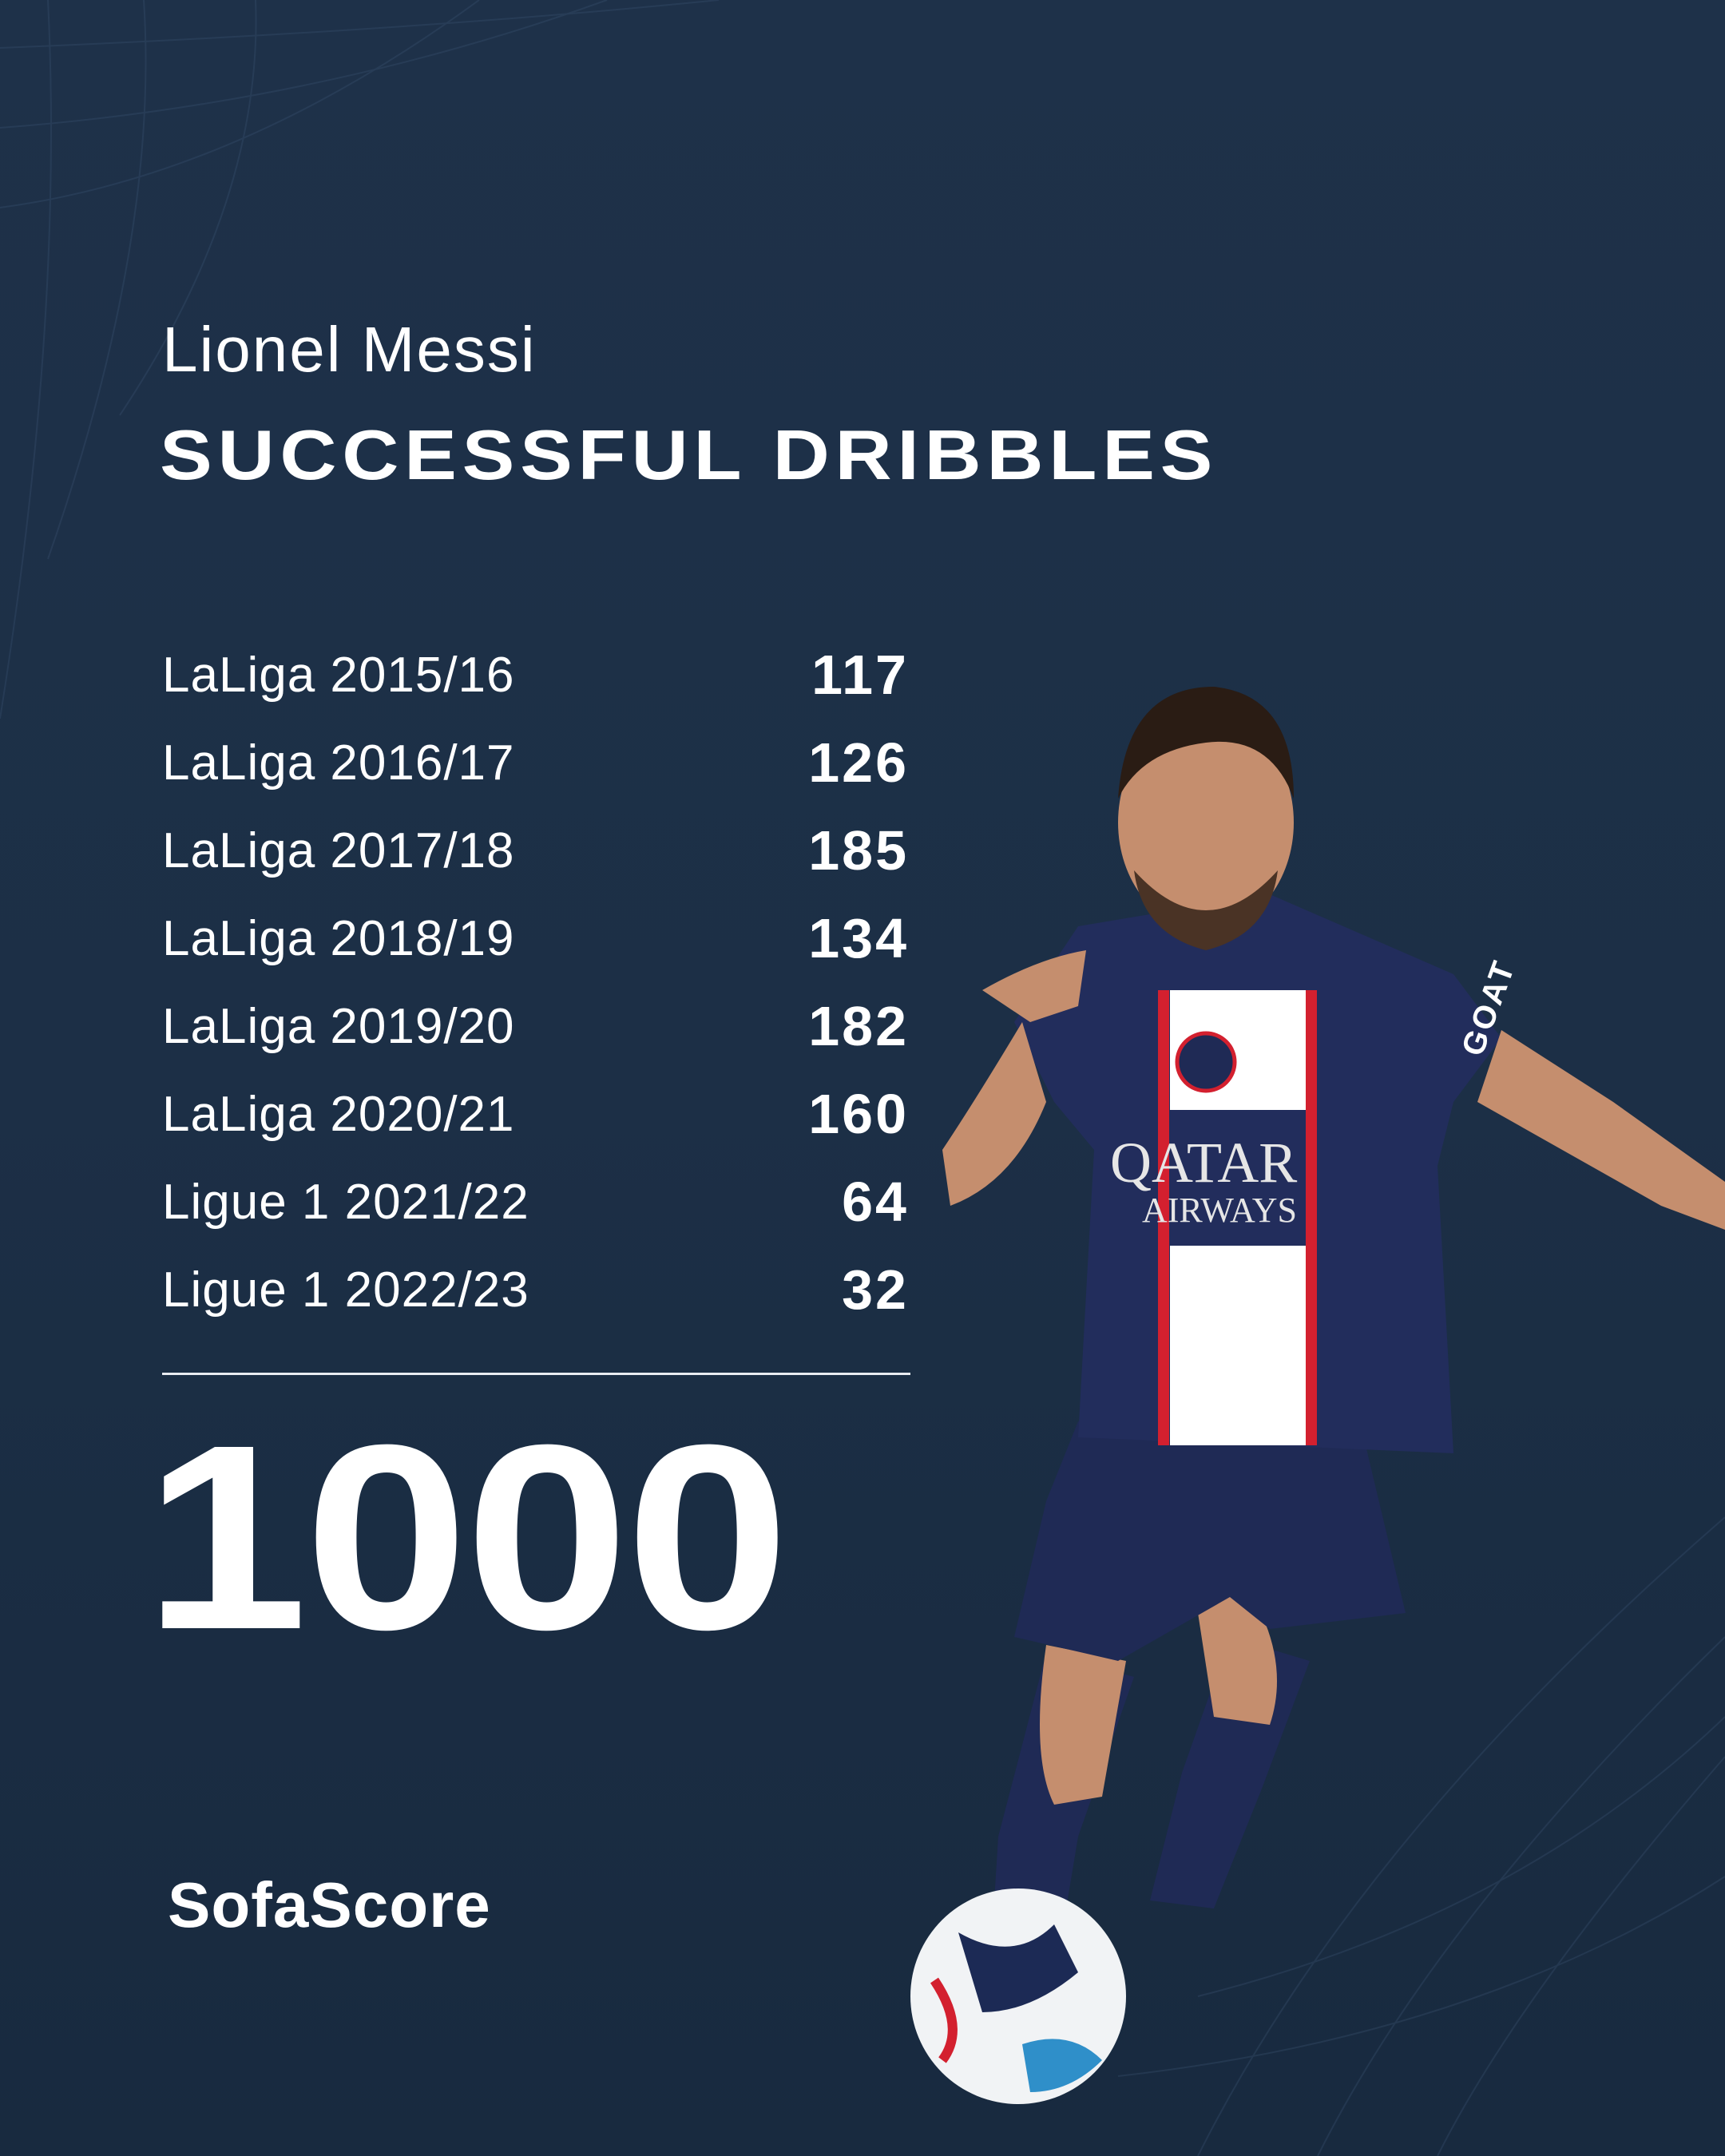  I want to click on season-label: LaLiga 2020/21, so click(338, 1114).